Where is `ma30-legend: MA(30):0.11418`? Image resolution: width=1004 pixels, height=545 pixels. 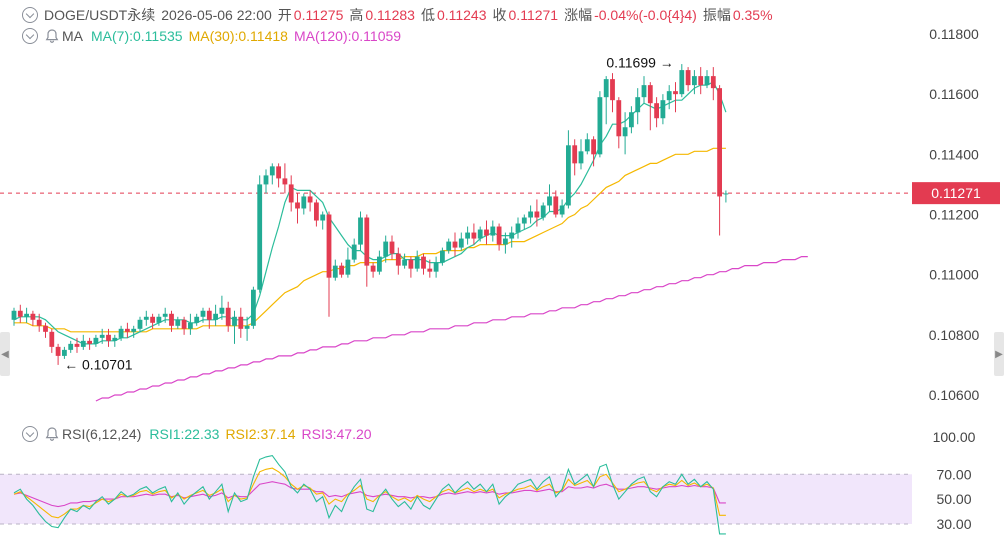
ma30-legend: MA(30):0.11418 is located at coordinates (238, 36).